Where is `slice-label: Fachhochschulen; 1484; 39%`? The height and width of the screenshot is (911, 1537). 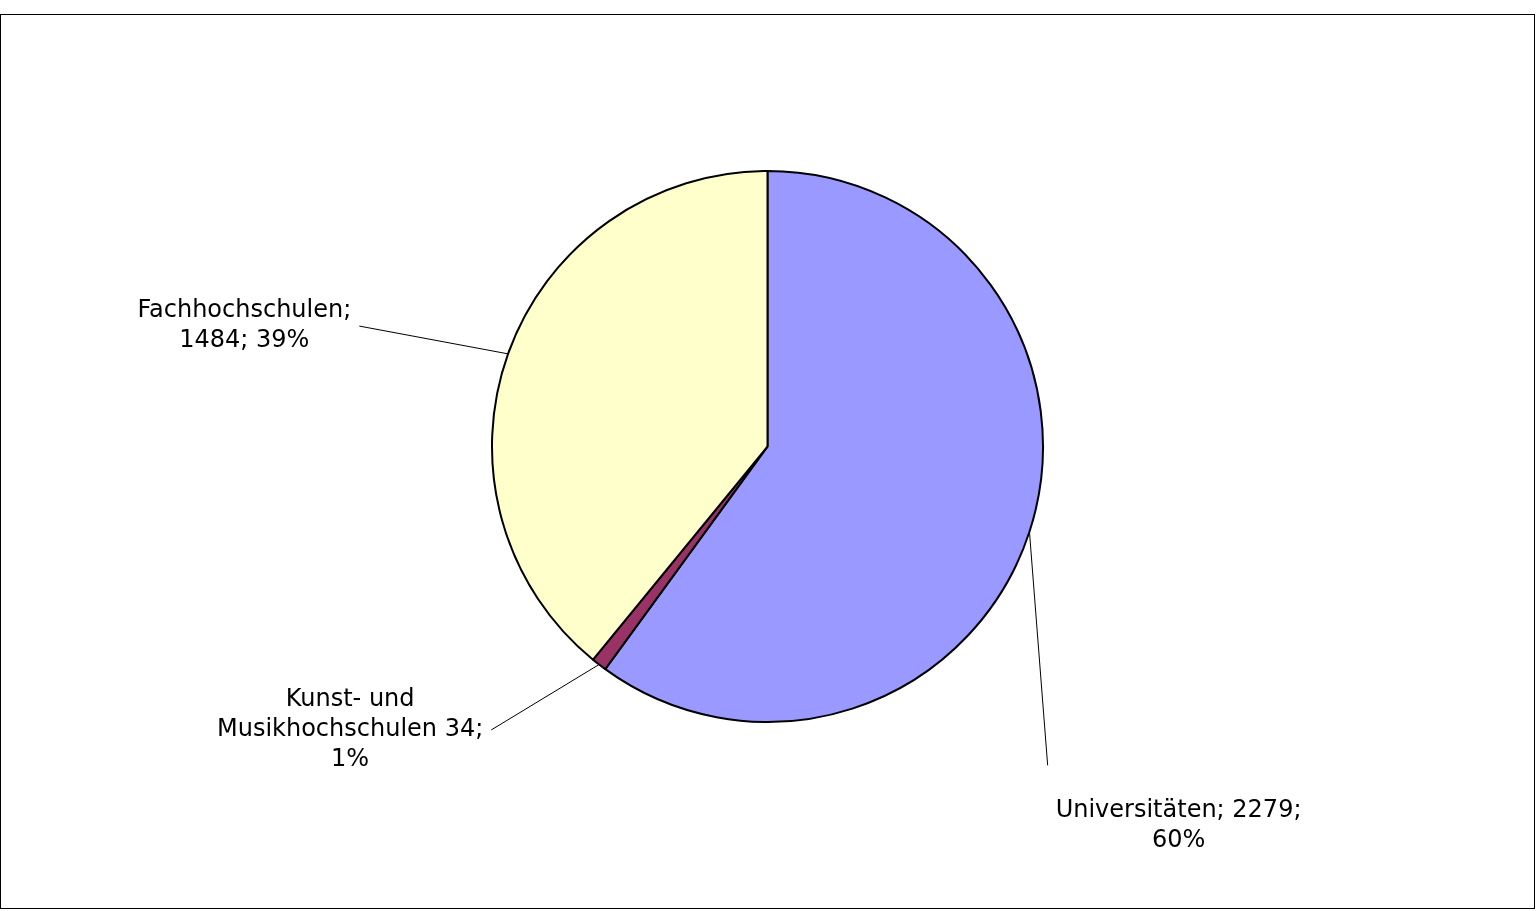
slice-label: Fachhochschulen; 1484; 39% is located at coordinates (244, 324).